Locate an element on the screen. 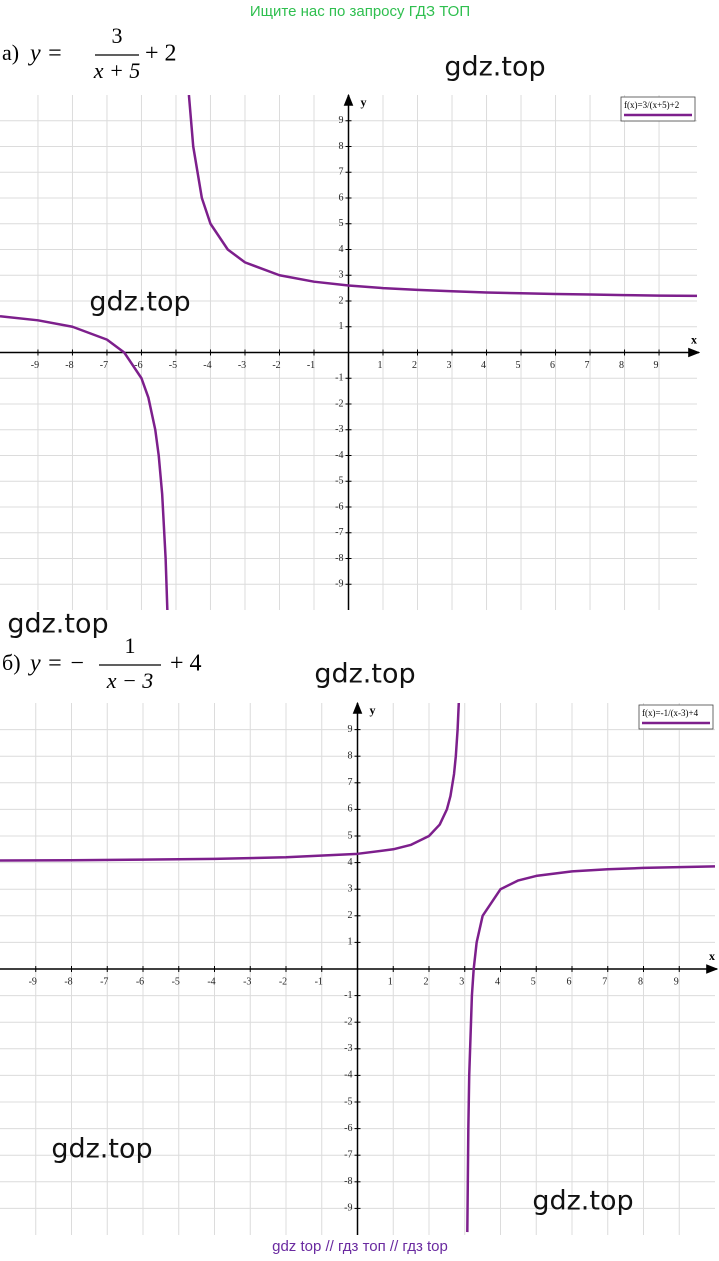 Image resolution: width=719 pixels, height=1261 pixels. formula-suffix: + 2 is located at coordinates (161, 54).